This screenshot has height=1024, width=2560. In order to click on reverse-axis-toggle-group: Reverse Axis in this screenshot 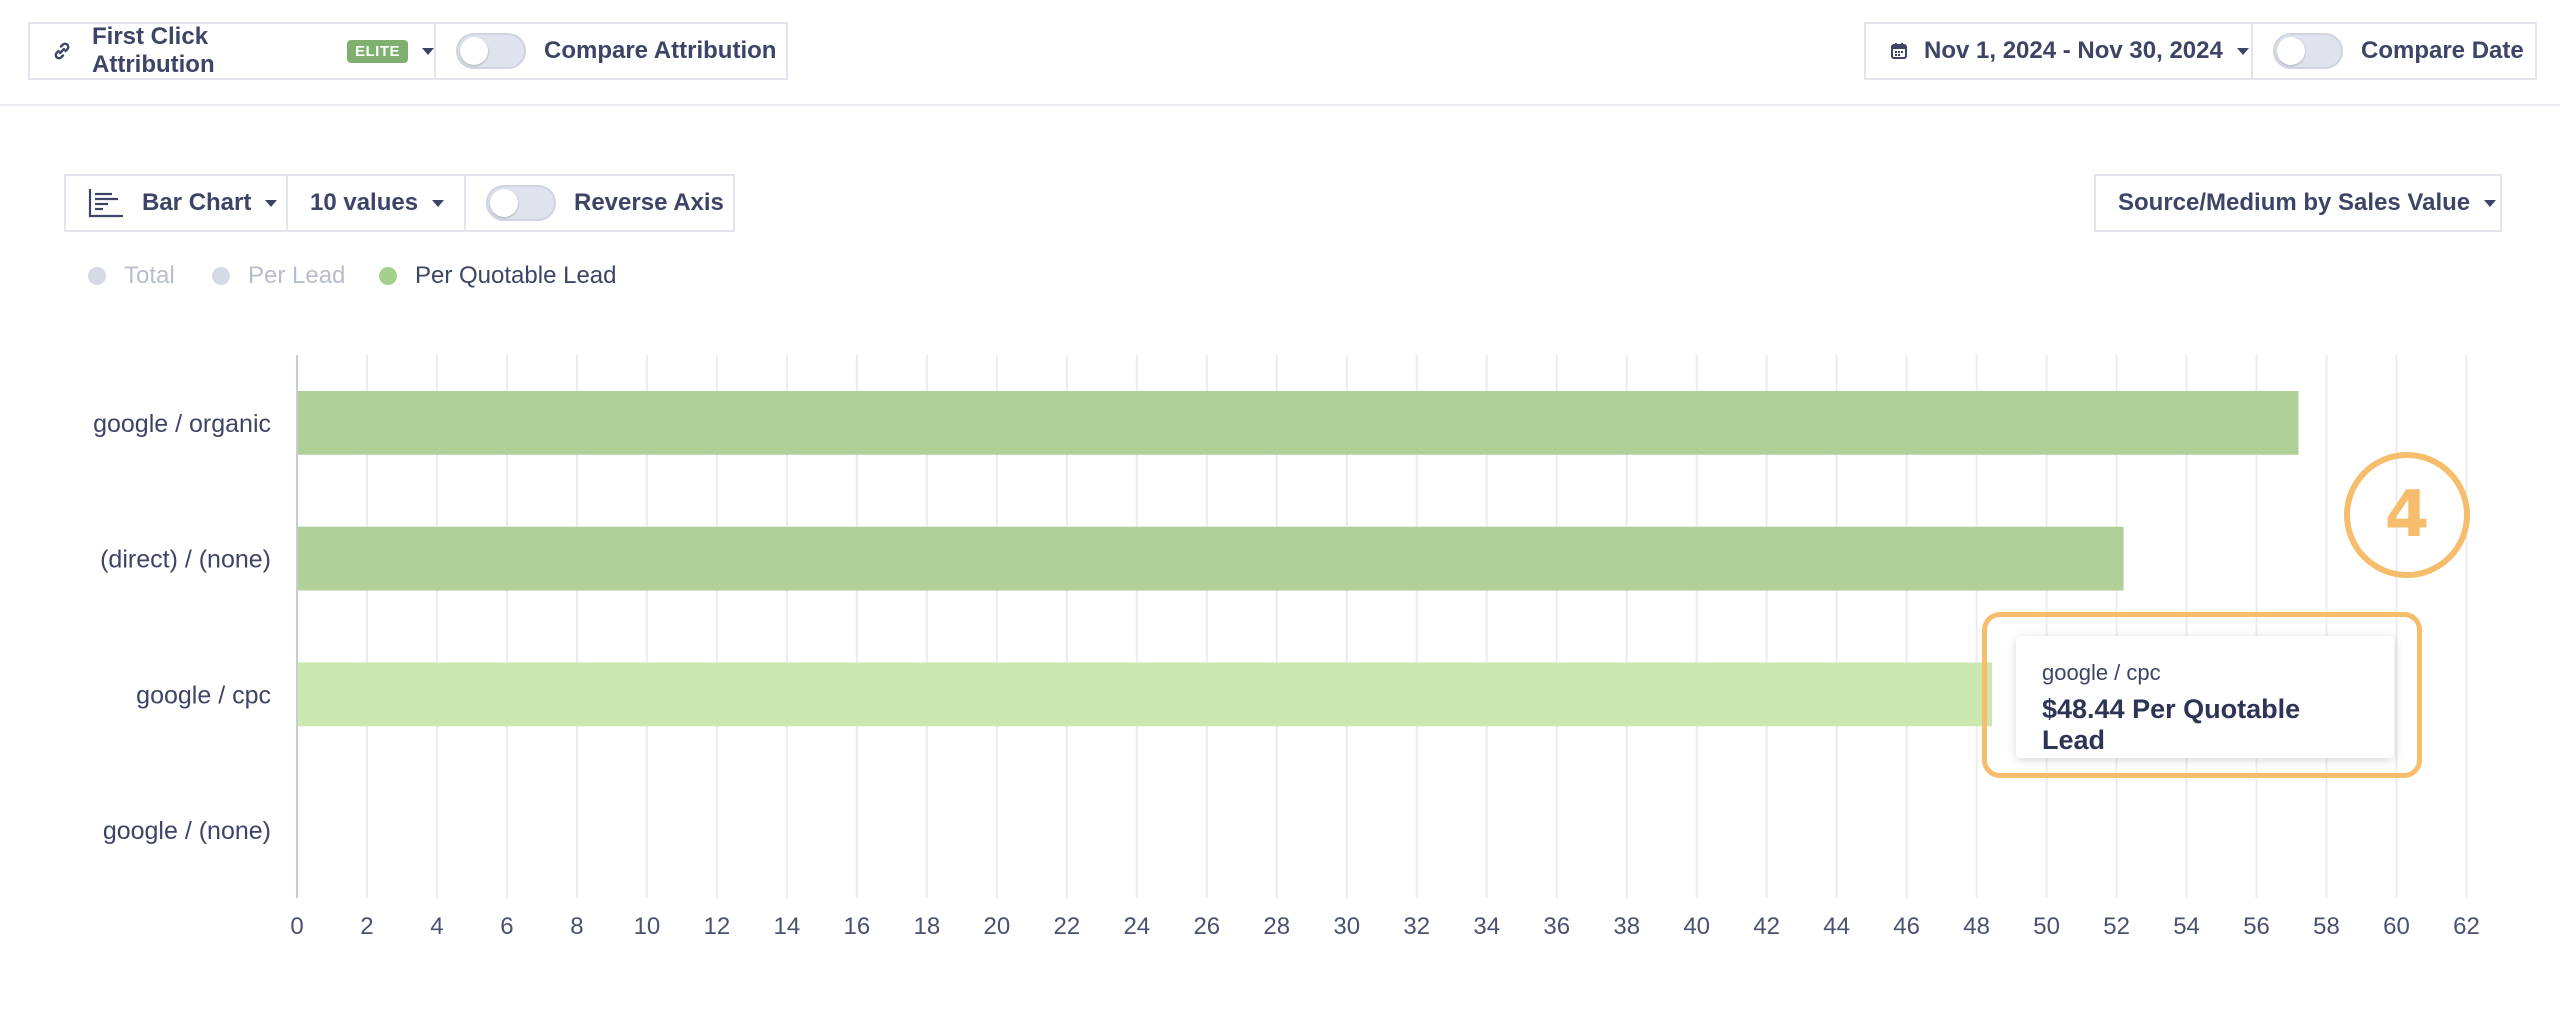, I will do `click(599, 203)`.